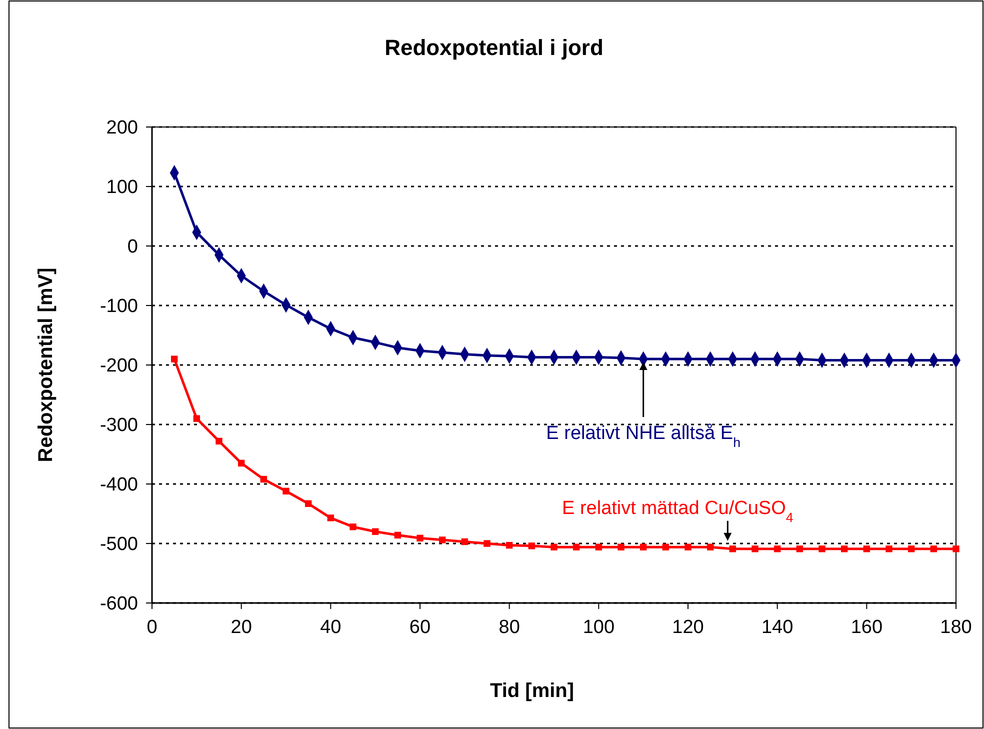 The image size is (984, 729). I want to click on y-tick-label: 200, so click(122, 128).